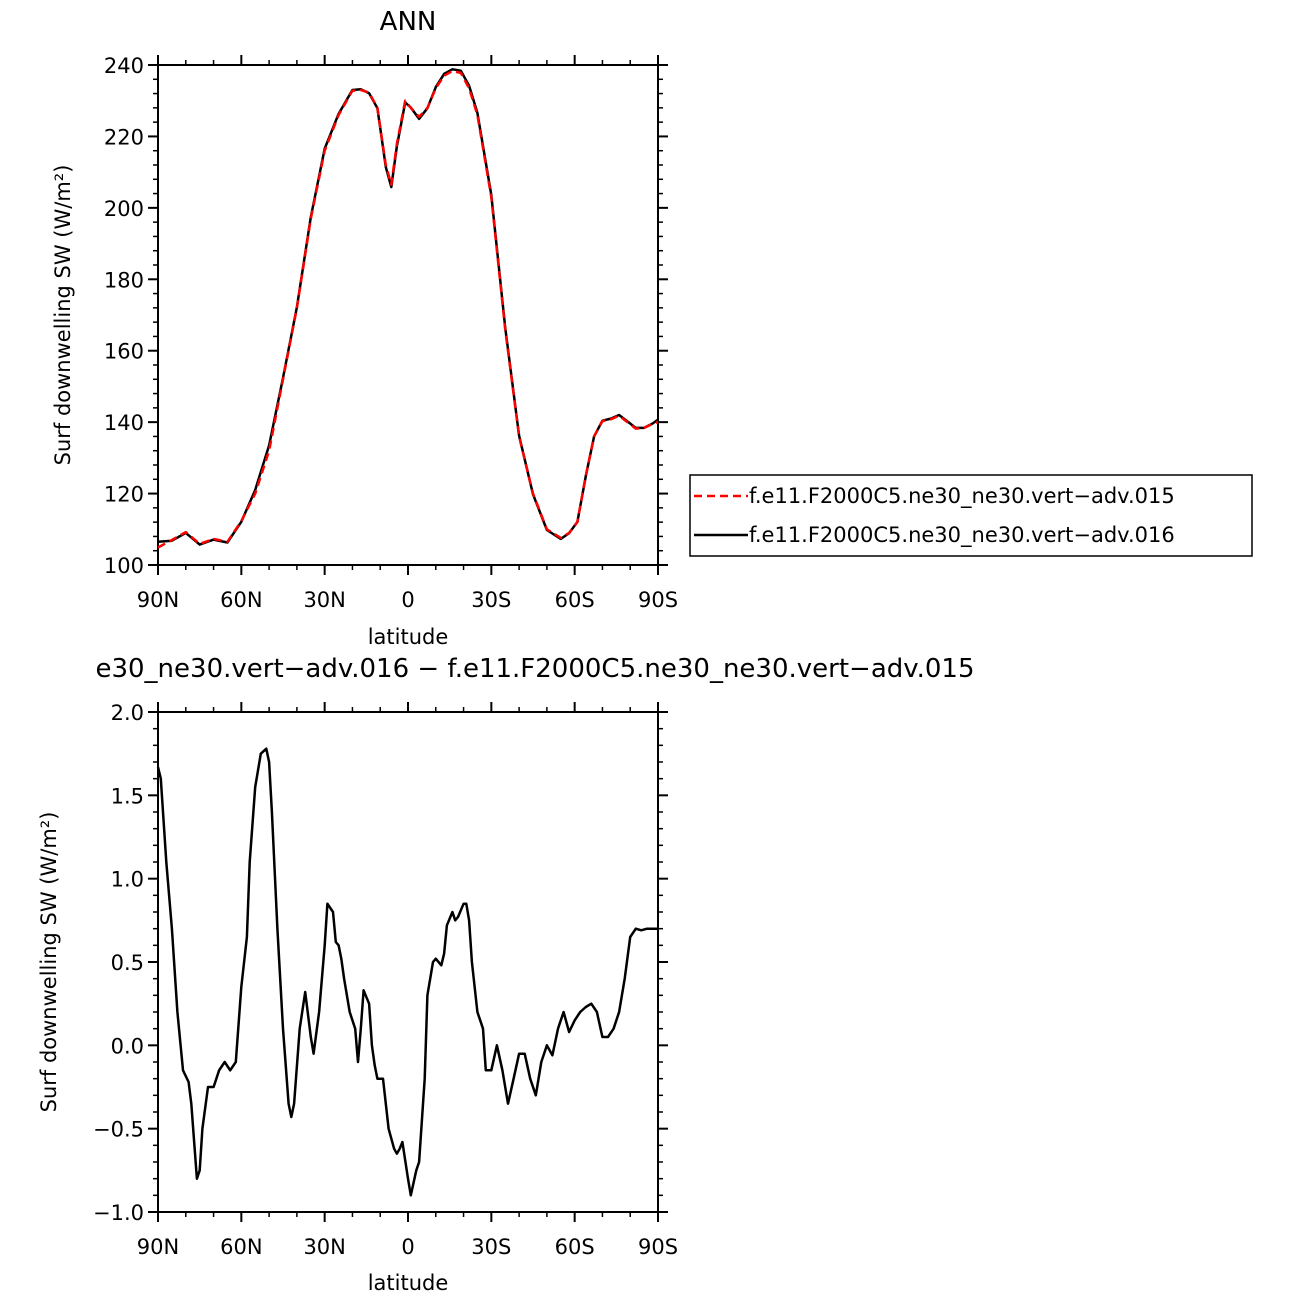 This screenshot has height=1303, width=1302. Describe the element at coordinates (124, 137) in the screenshot. I see `y-tick-label: 220` at that location.